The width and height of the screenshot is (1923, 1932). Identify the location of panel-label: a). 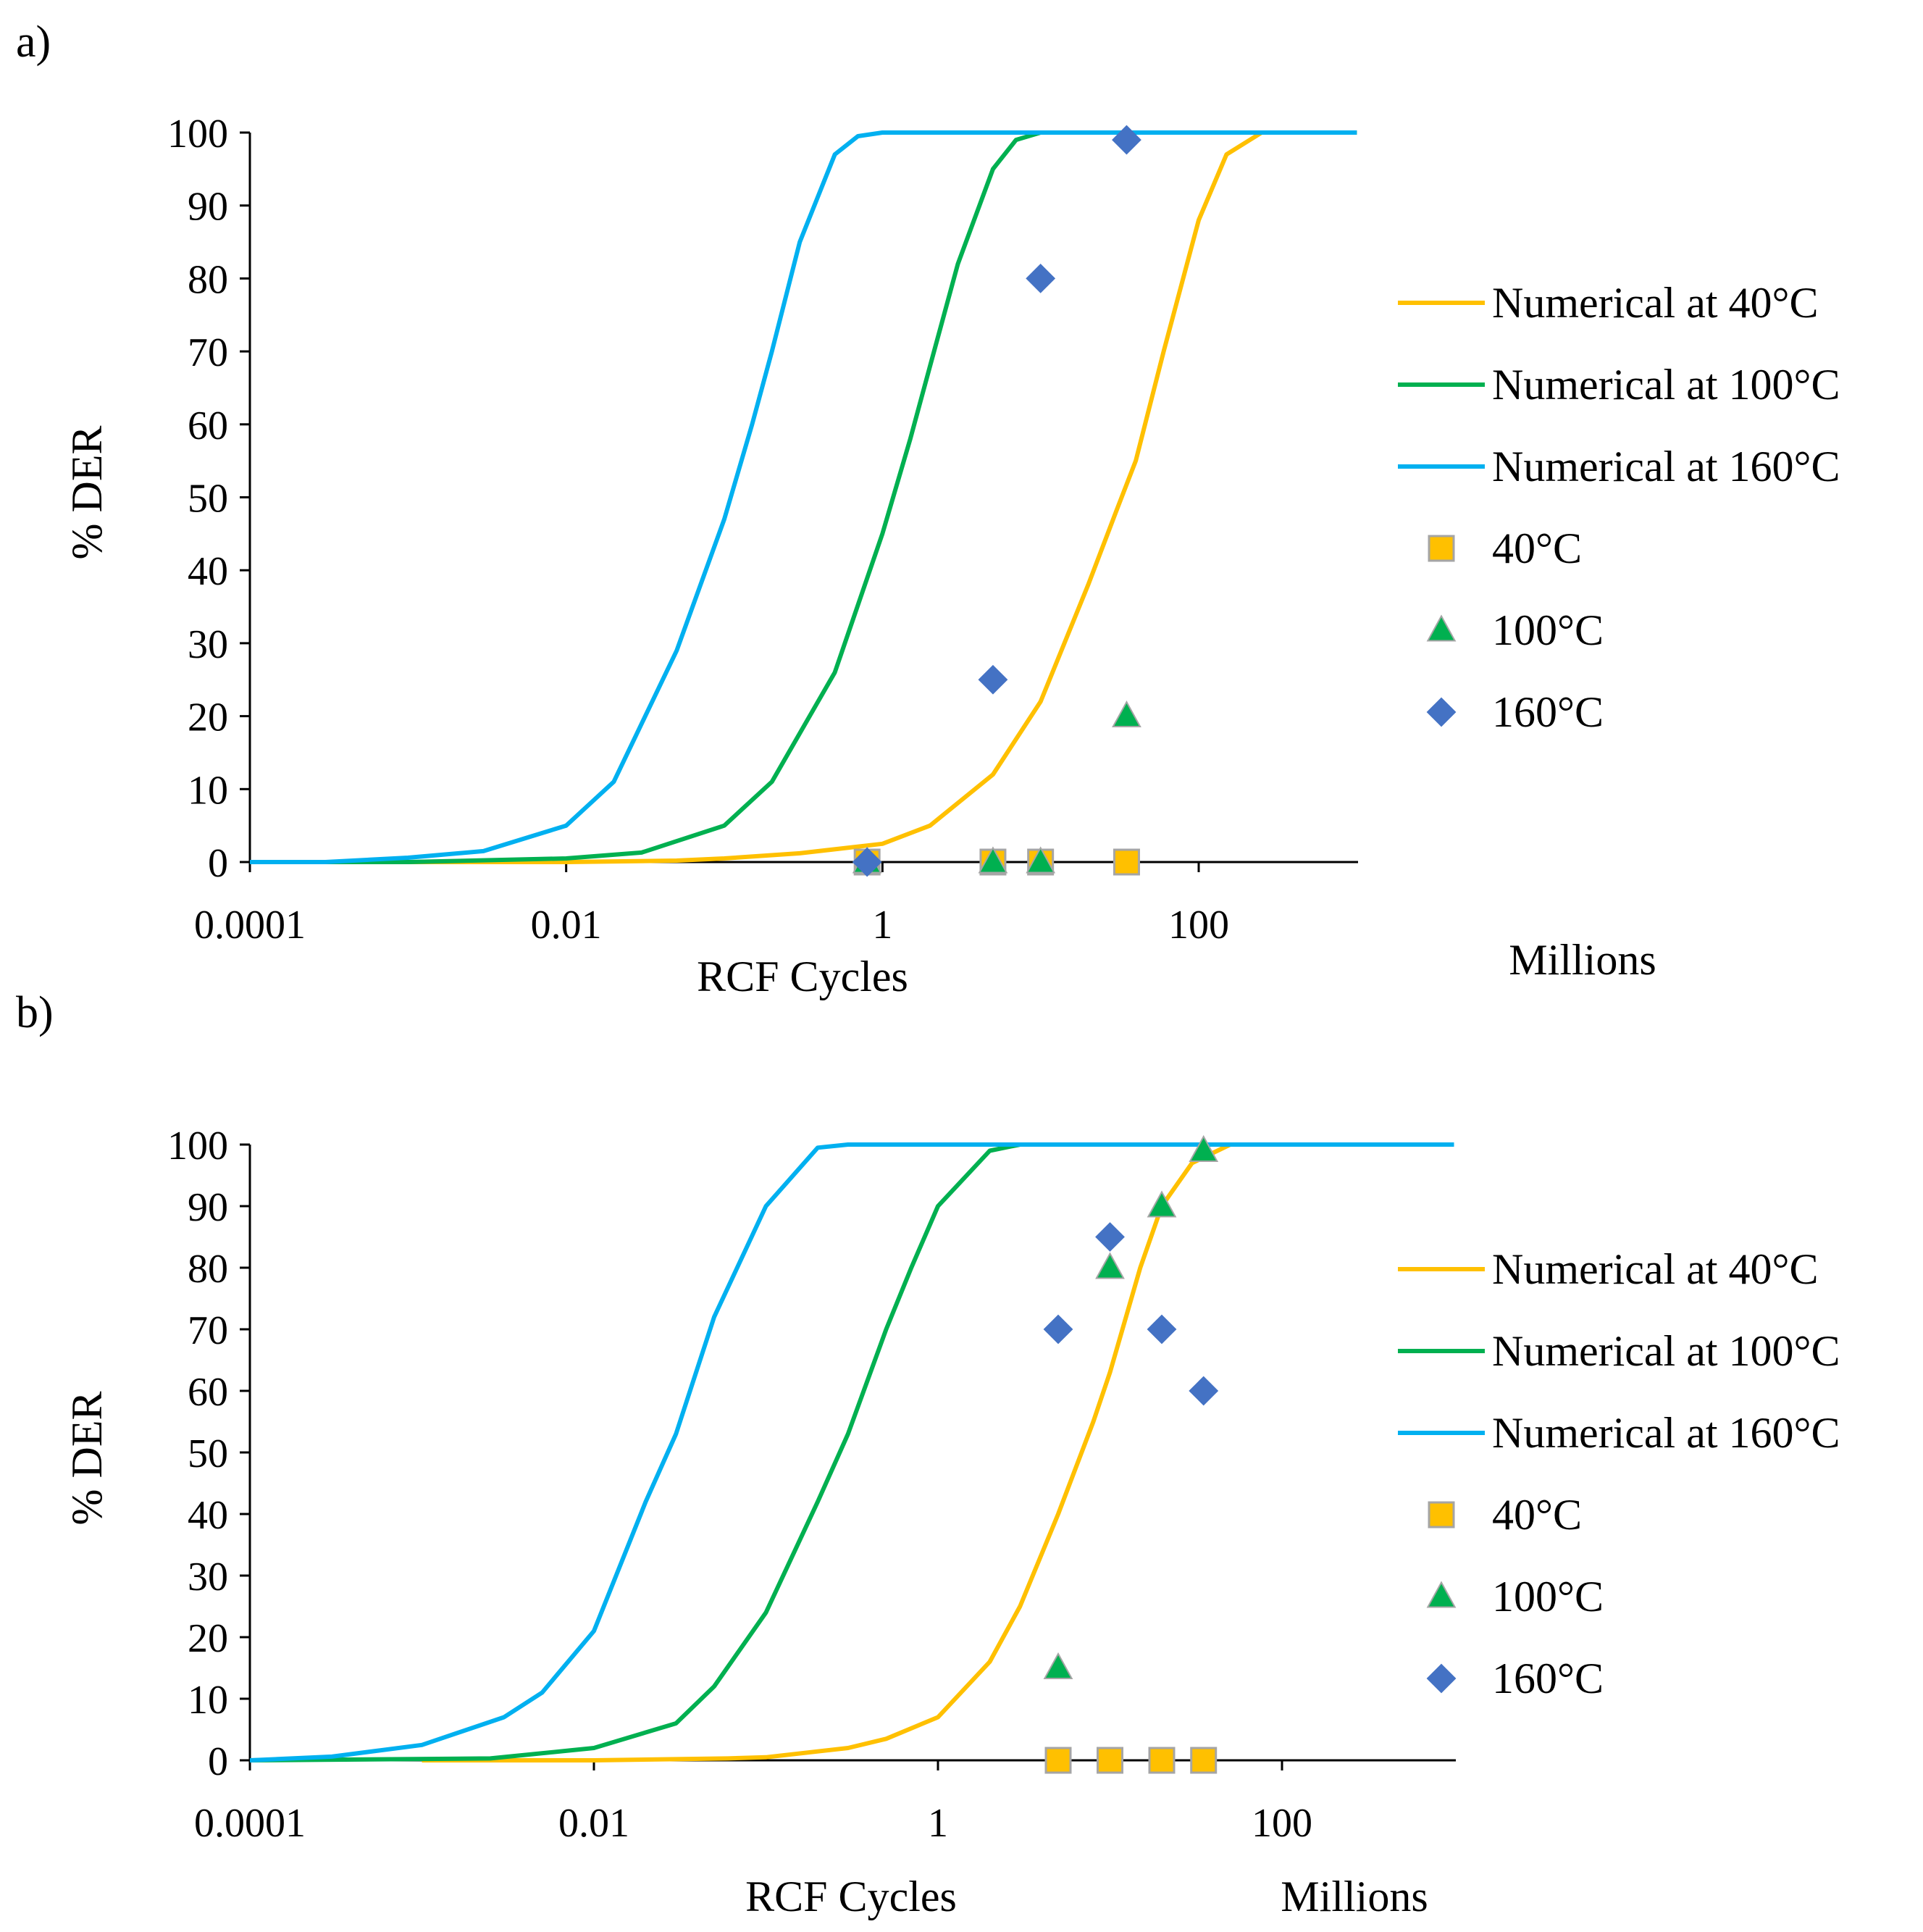
(33, 42).